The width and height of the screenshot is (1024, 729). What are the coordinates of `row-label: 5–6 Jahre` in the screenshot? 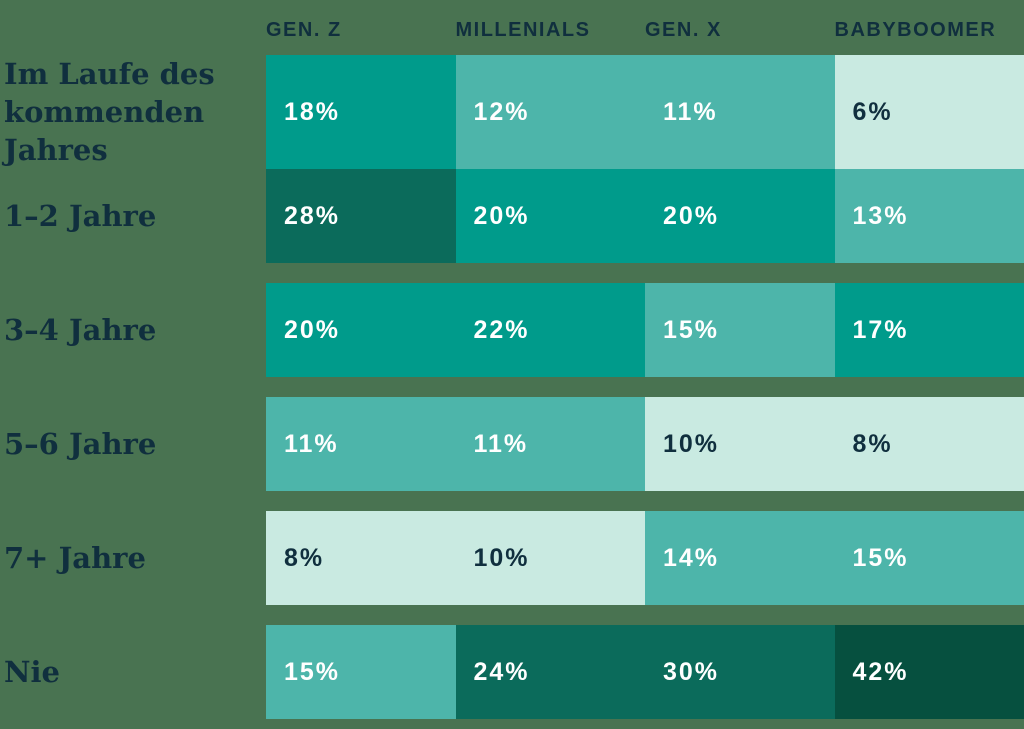 It's located at (80, 444).